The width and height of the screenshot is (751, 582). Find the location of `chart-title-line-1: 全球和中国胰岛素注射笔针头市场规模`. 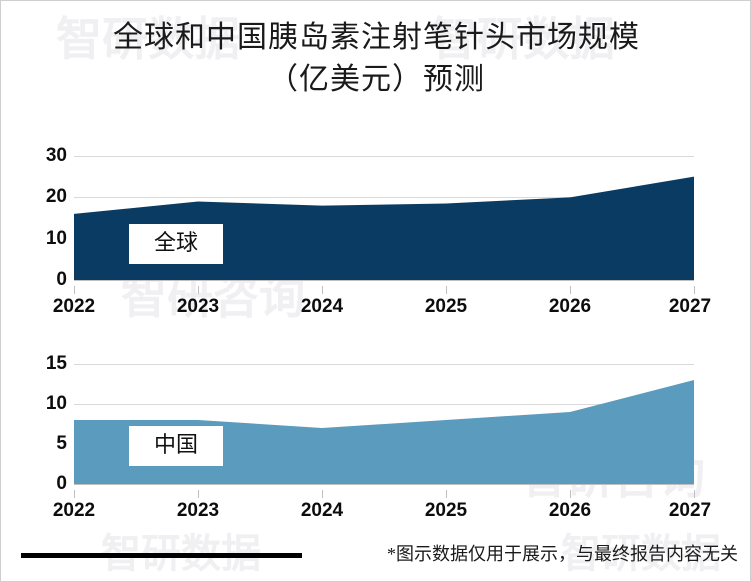

chart-title-line-1: 全球和中国胰岛素注射笔针头市场规模 is located at coordinates (376, 37).